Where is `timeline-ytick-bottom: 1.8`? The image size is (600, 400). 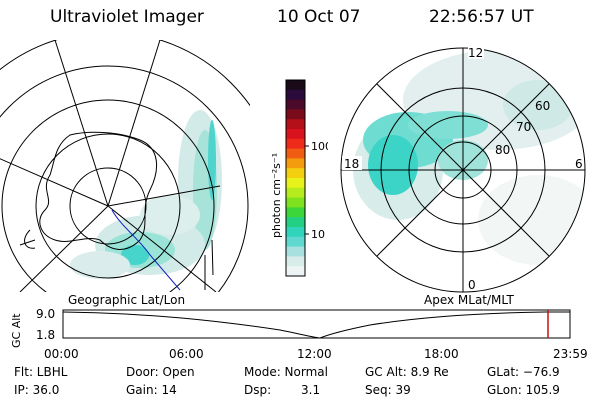 timeline-ytick-bottom: 1.8 is located at coordinates (45, 335).